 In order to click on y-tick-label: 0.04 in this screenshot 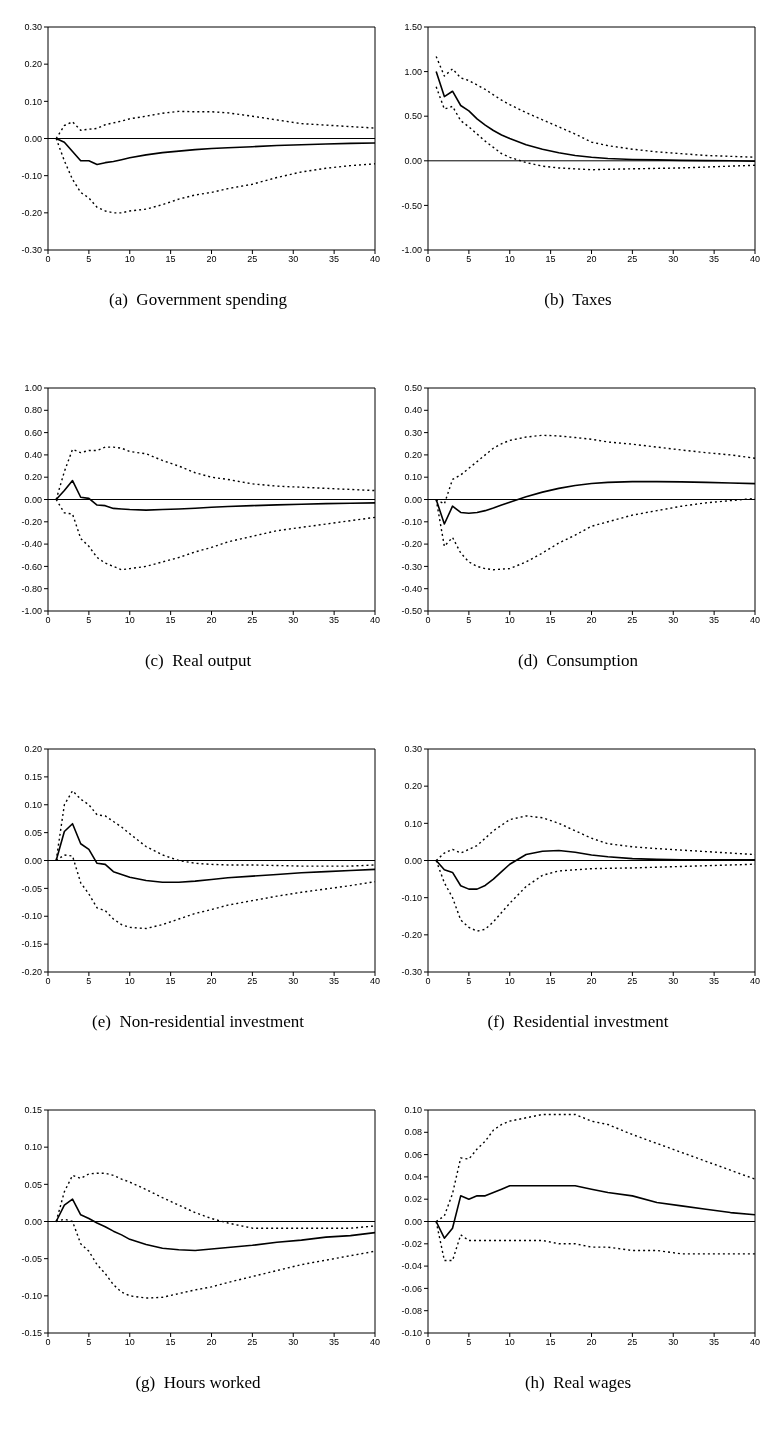, I will do `click(413, 1177)`.